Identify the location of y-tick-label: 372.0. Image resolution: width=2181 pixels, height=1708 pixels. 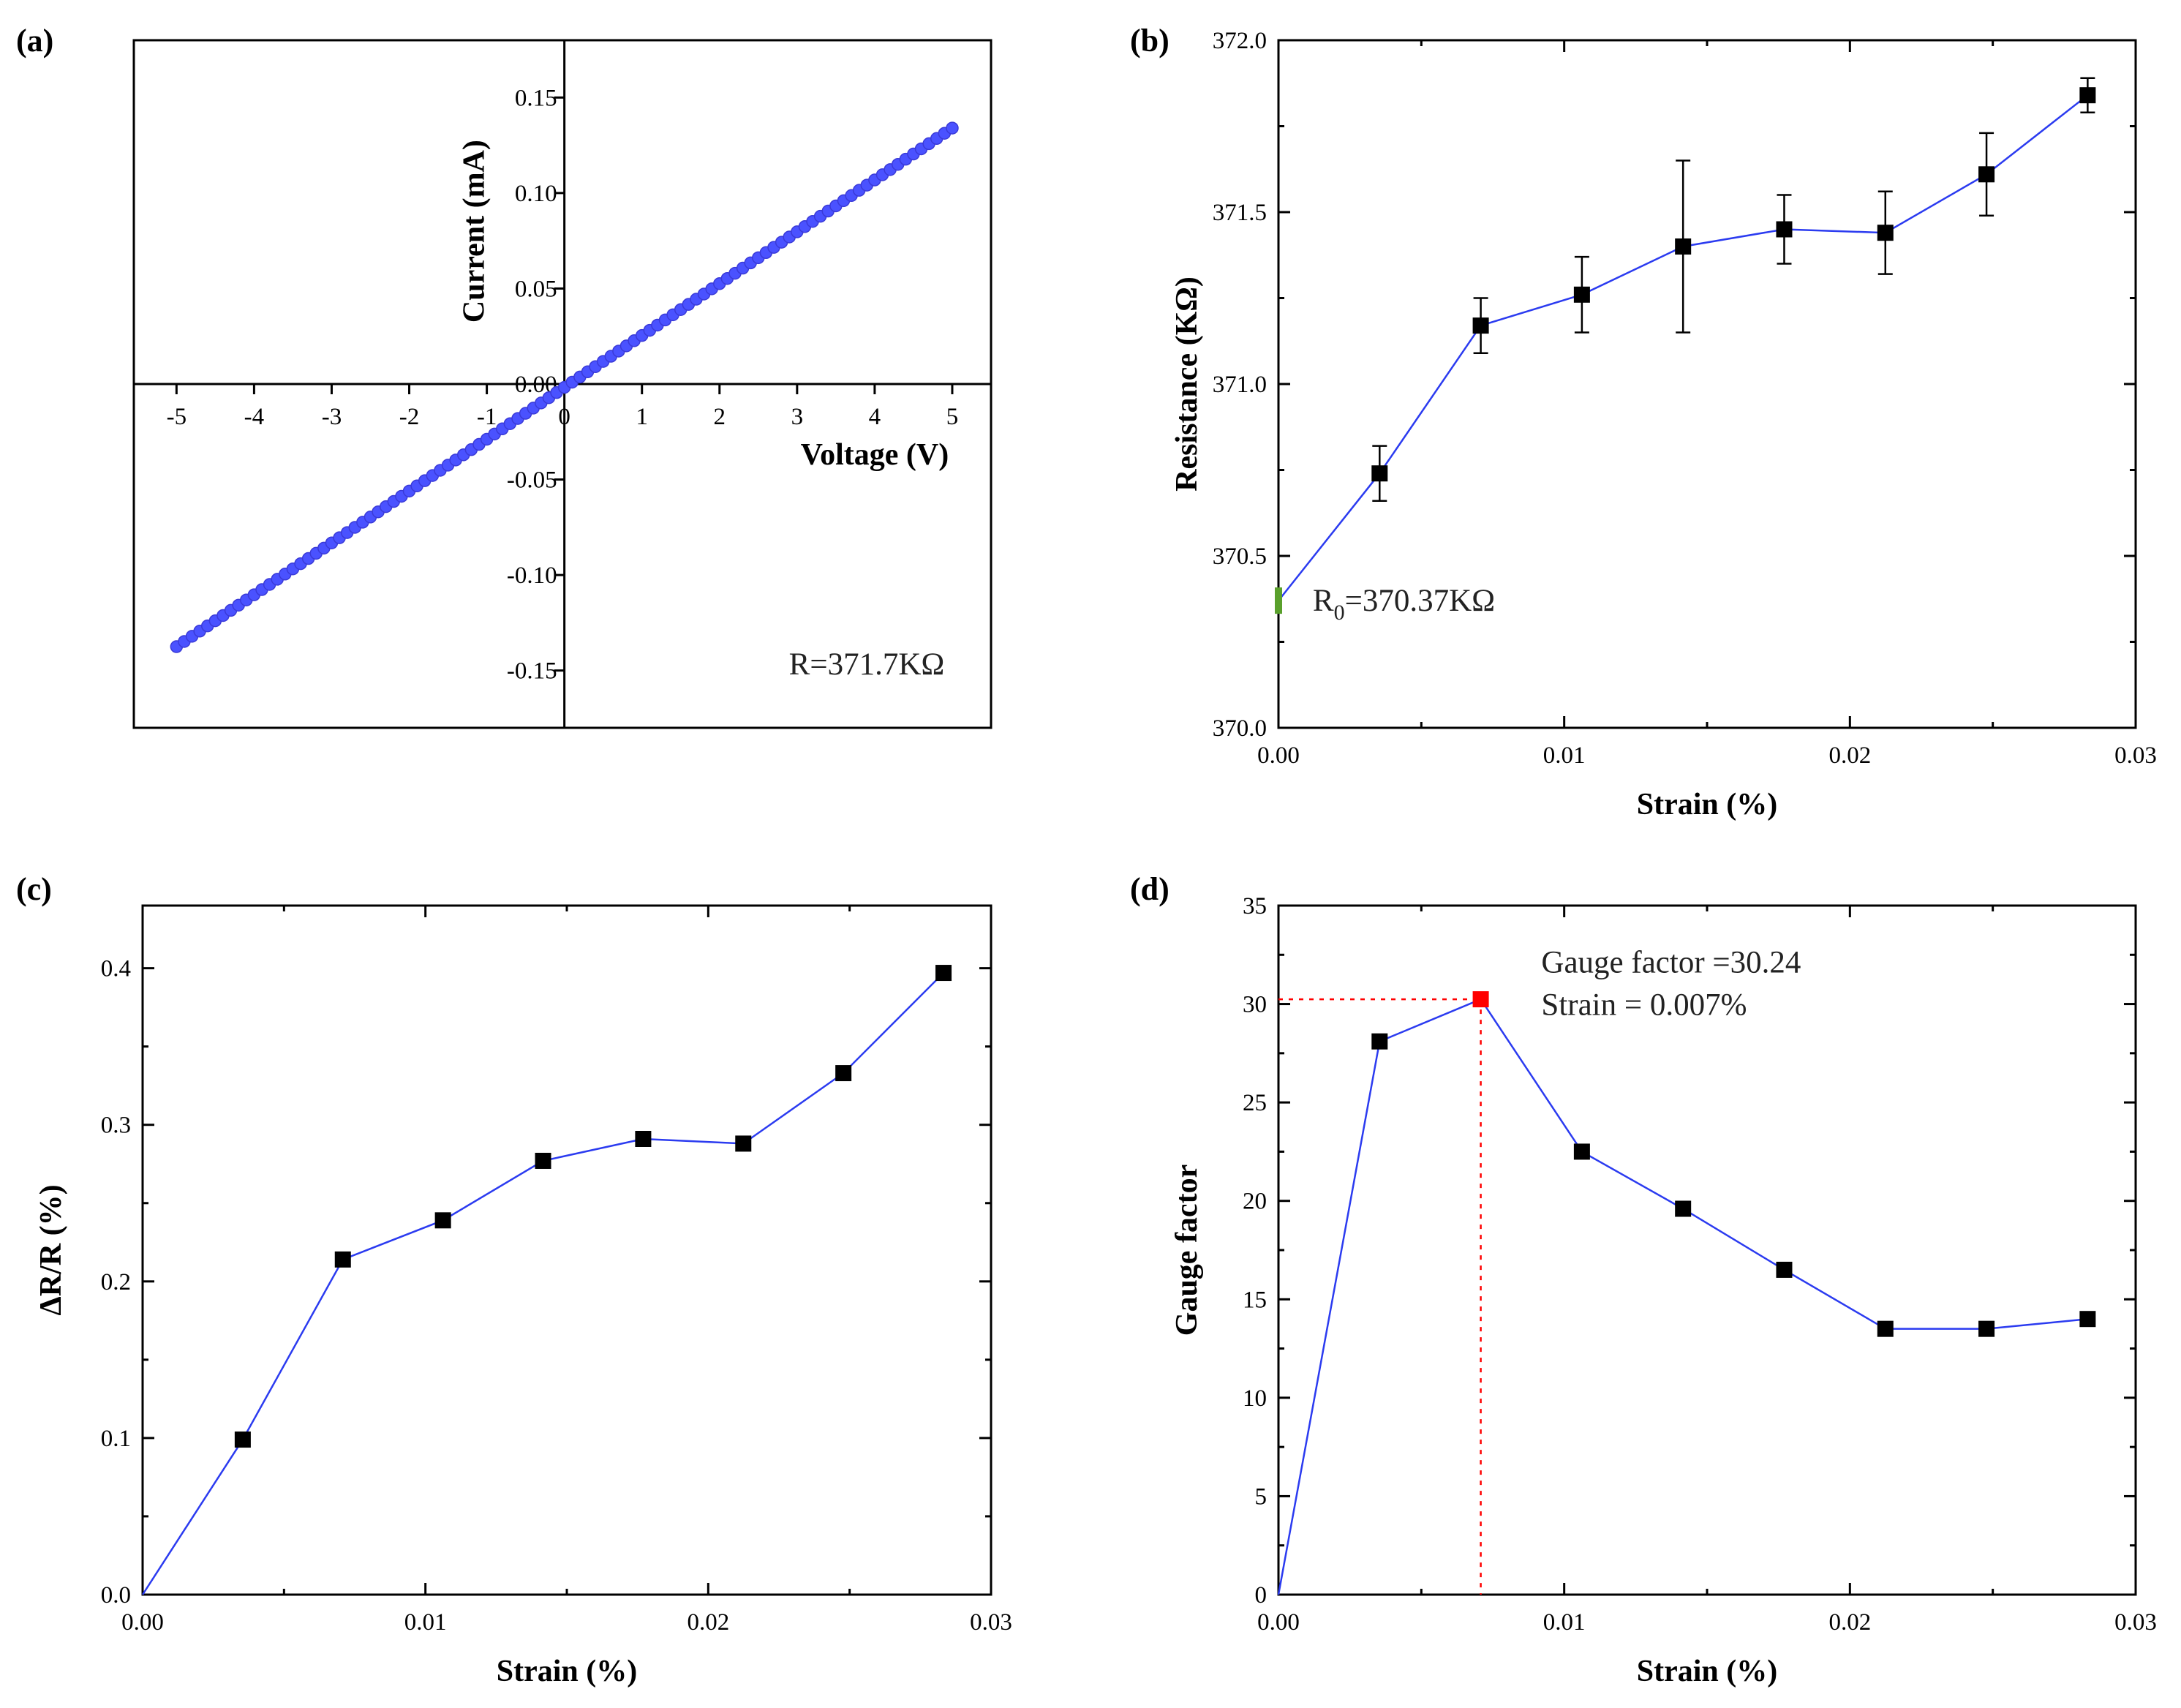
(1240, 41).